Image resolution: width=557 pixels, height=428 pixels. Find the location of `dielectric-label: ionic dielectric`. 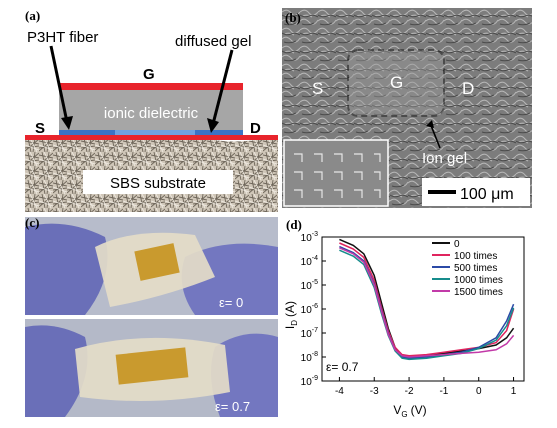

dielectric-label: ionic dielectric is located at coordinates (151, 113).